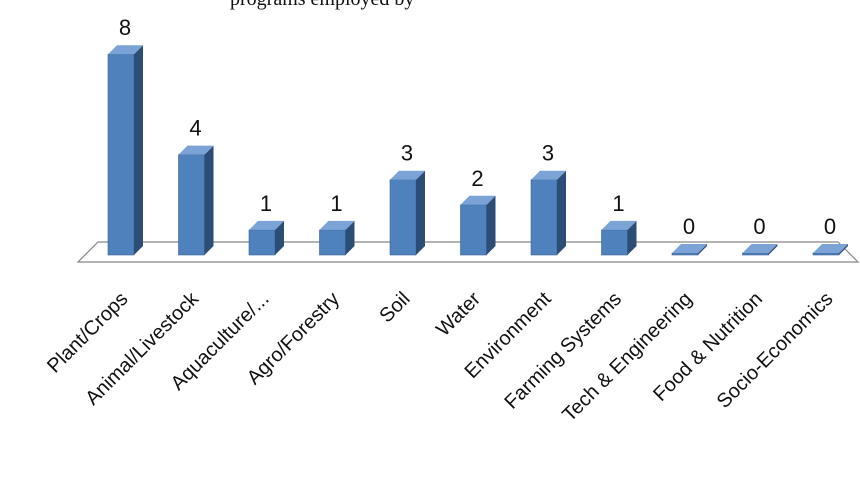  I want to click on data-label: 8, so click(125, 27).